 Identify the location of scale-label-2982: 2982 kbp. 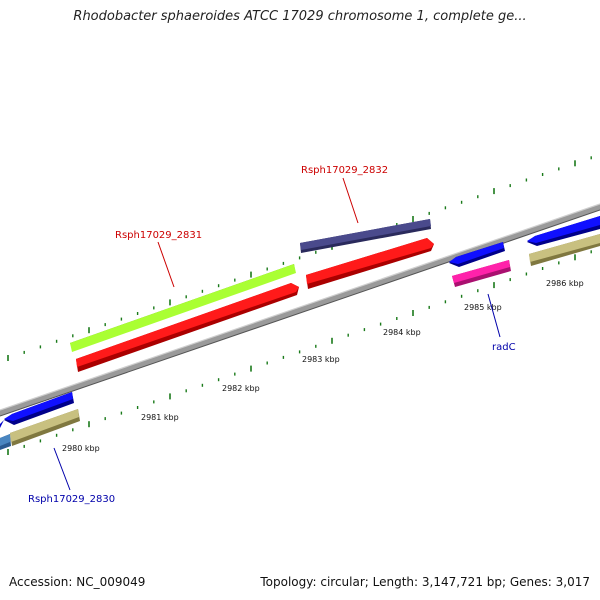
(241, 388).